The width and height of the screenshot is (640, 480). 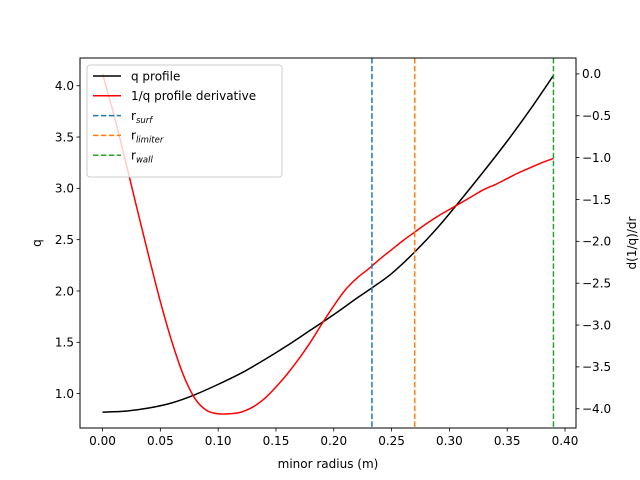 What do you see at coordinates (328, 464) in the screenshot?
I see `x-axis-label: minor radius (m)` at bounding box center [328, 464].